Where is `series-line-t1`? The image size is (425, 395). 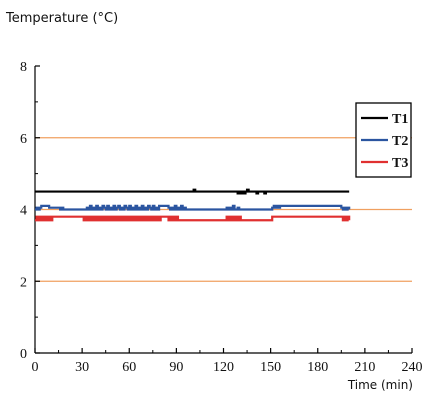
series-line-t1 is located at coordinates (192, 191).